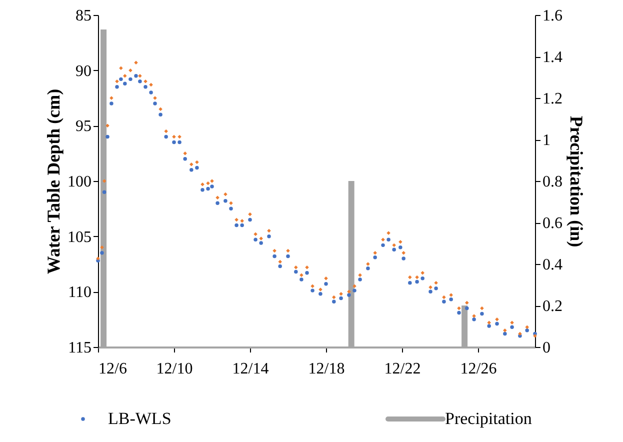 This screenshot has height=442, width=623. What do you see at coordinates (552, 223) in the screenshot?
I see `y2-tick-label: 0.6` at bounding box center [552, 223].